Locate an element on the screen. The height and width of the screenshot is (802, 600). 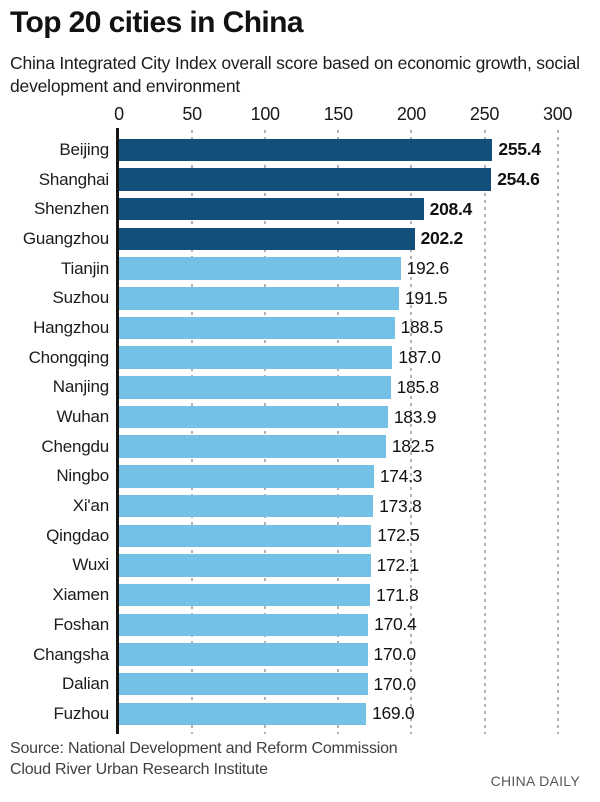
bar-value-label: 192.6 is located at coordinates (428, 268).